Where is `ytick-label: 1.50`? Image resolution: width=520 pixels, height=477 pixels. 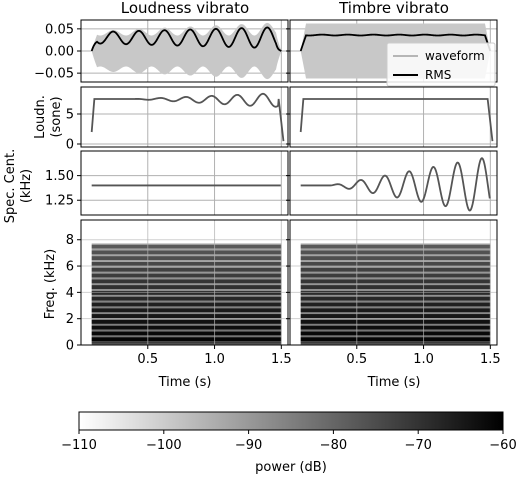
ytick-label: 1.50 is located at coordinates (59, 176).